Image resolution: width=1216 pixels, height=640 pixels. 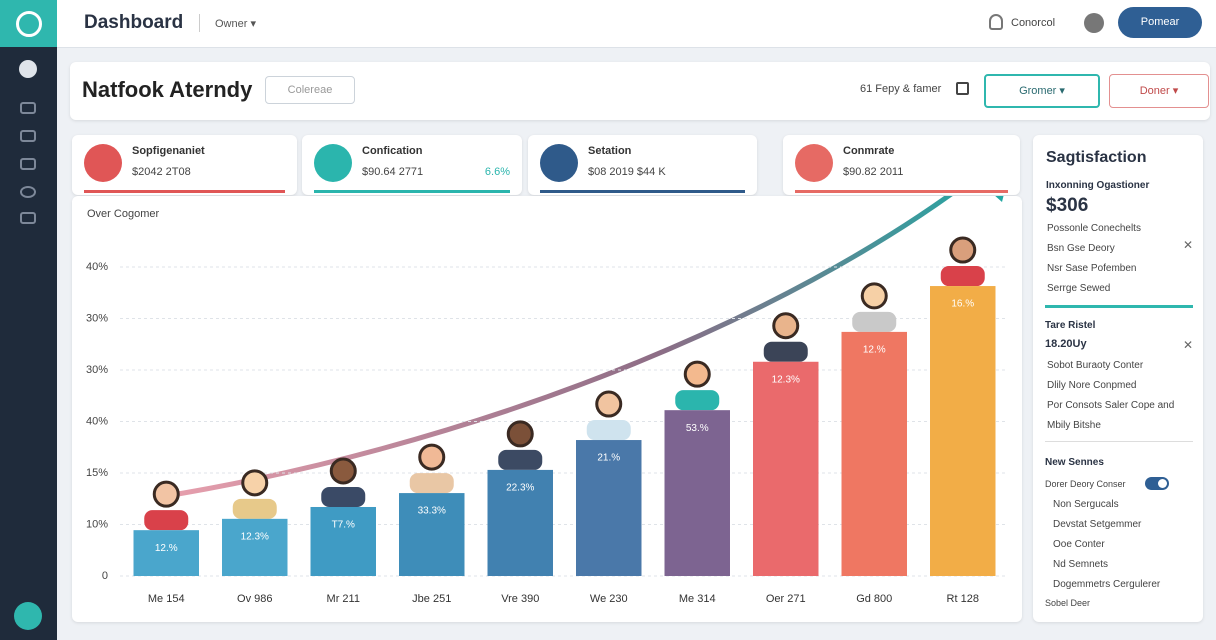 I want to click on kpi-title: Sopfigenaniet, so click(x=168, y=151).